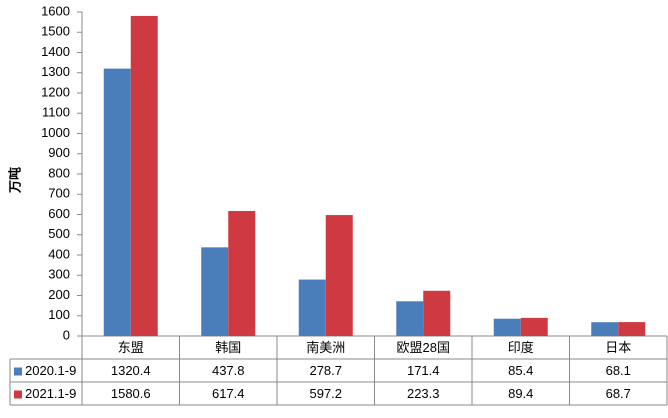 This screenshot has height=418, width=668. What do you see at coordinates (66, 334) in the screenshot?
I see `y-tick-label: 0` at bounding box center [66, 334].